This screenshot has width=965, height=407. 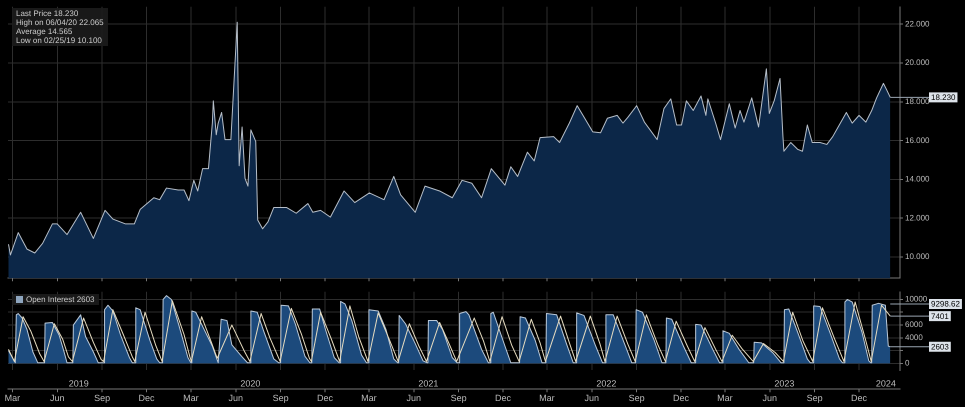 I want to click on y-tick-label: 10.000, so click(x=917, y=257).